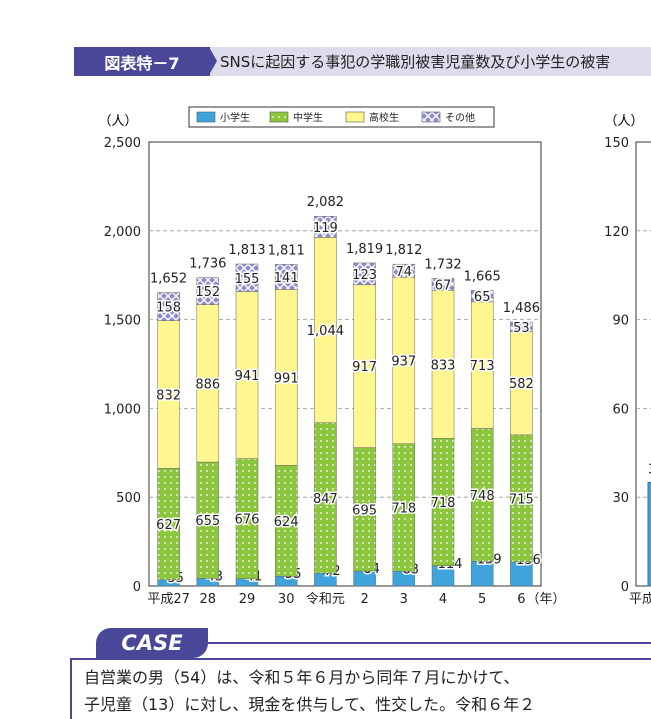 The image size is (651, 719). I want to click on total-label: 1,812, so click(403, 250).